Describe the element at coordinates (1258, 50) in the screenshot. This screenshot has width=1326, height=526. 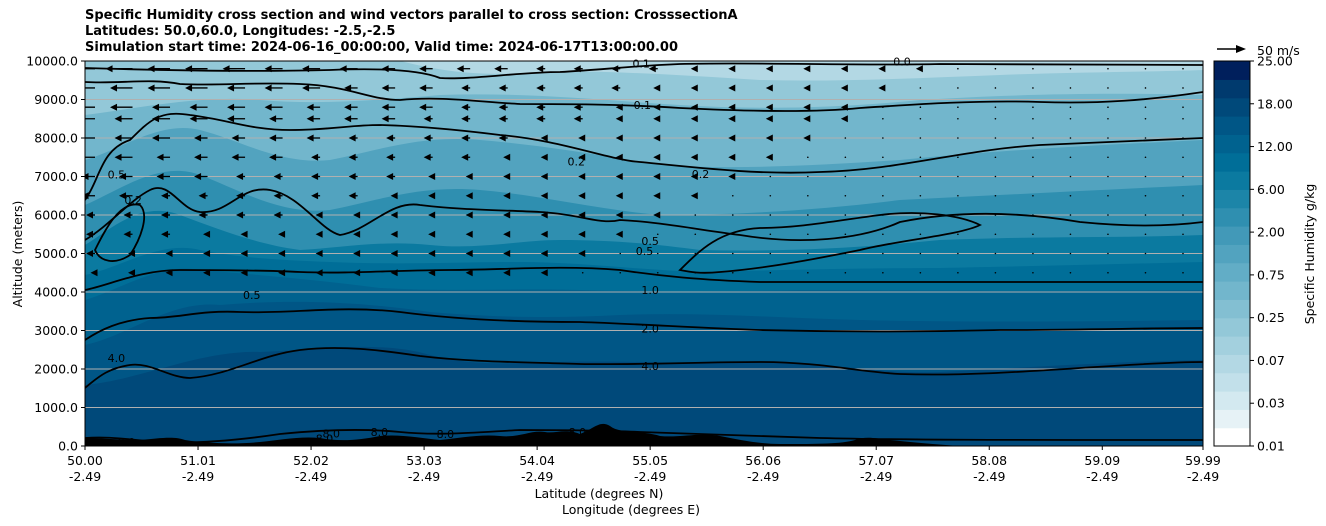
I see `quiver-key: 50 m/s` at that location.